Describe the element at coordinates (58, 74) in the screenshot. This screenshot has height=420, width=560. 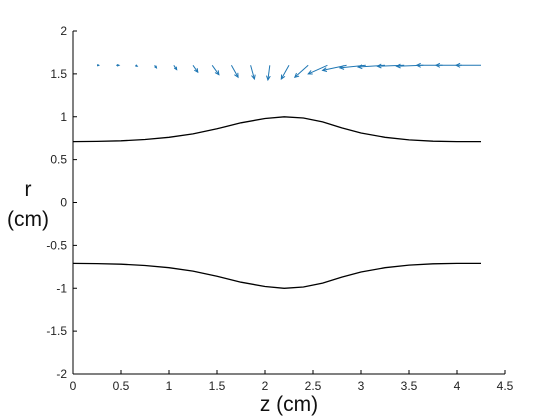
I see `y-tick-label: 1.5` at that location.